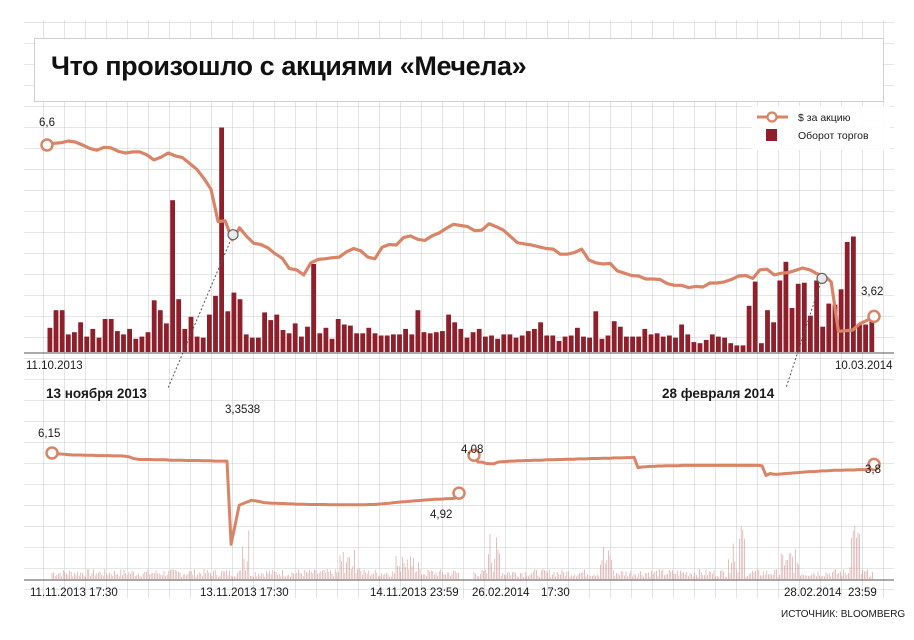 The image size is (914, 640). I want to click on bottom-point-label: 4,08, so click(472, 450).